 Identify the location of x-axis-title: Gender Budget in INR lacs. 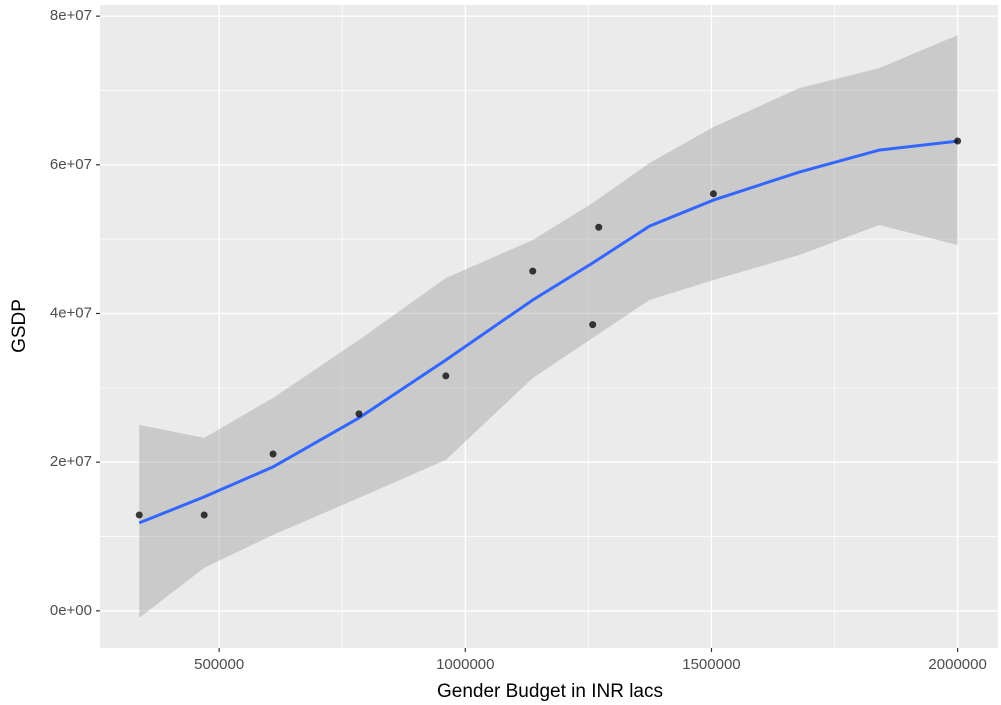
(550, 691).